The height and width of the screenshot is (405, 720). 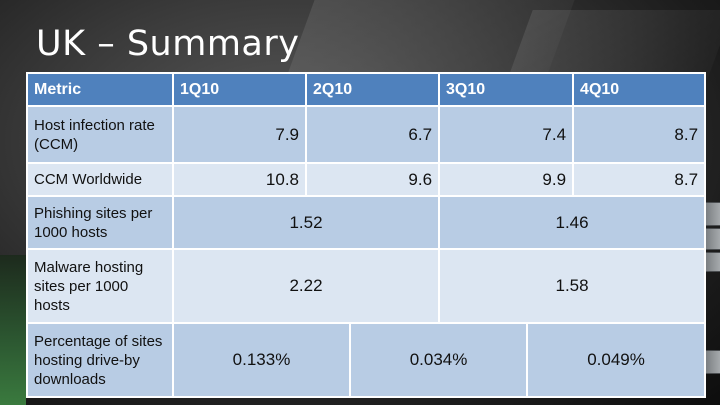 I want to click on cell-value: 1.46, so click(x=572, y=222).